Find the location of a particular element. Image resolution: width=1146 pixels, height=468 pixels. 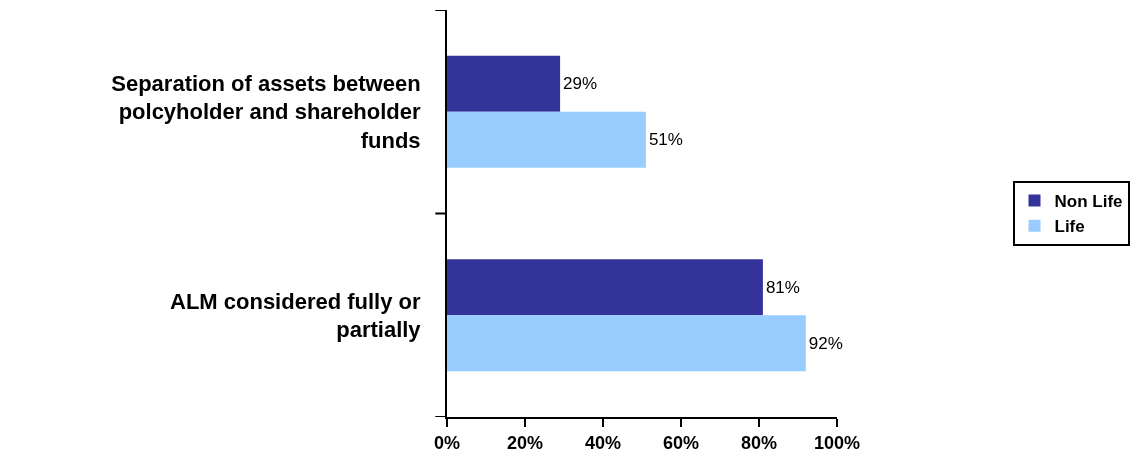

legend-label: Non Life is located at coordinates (1088, 202).